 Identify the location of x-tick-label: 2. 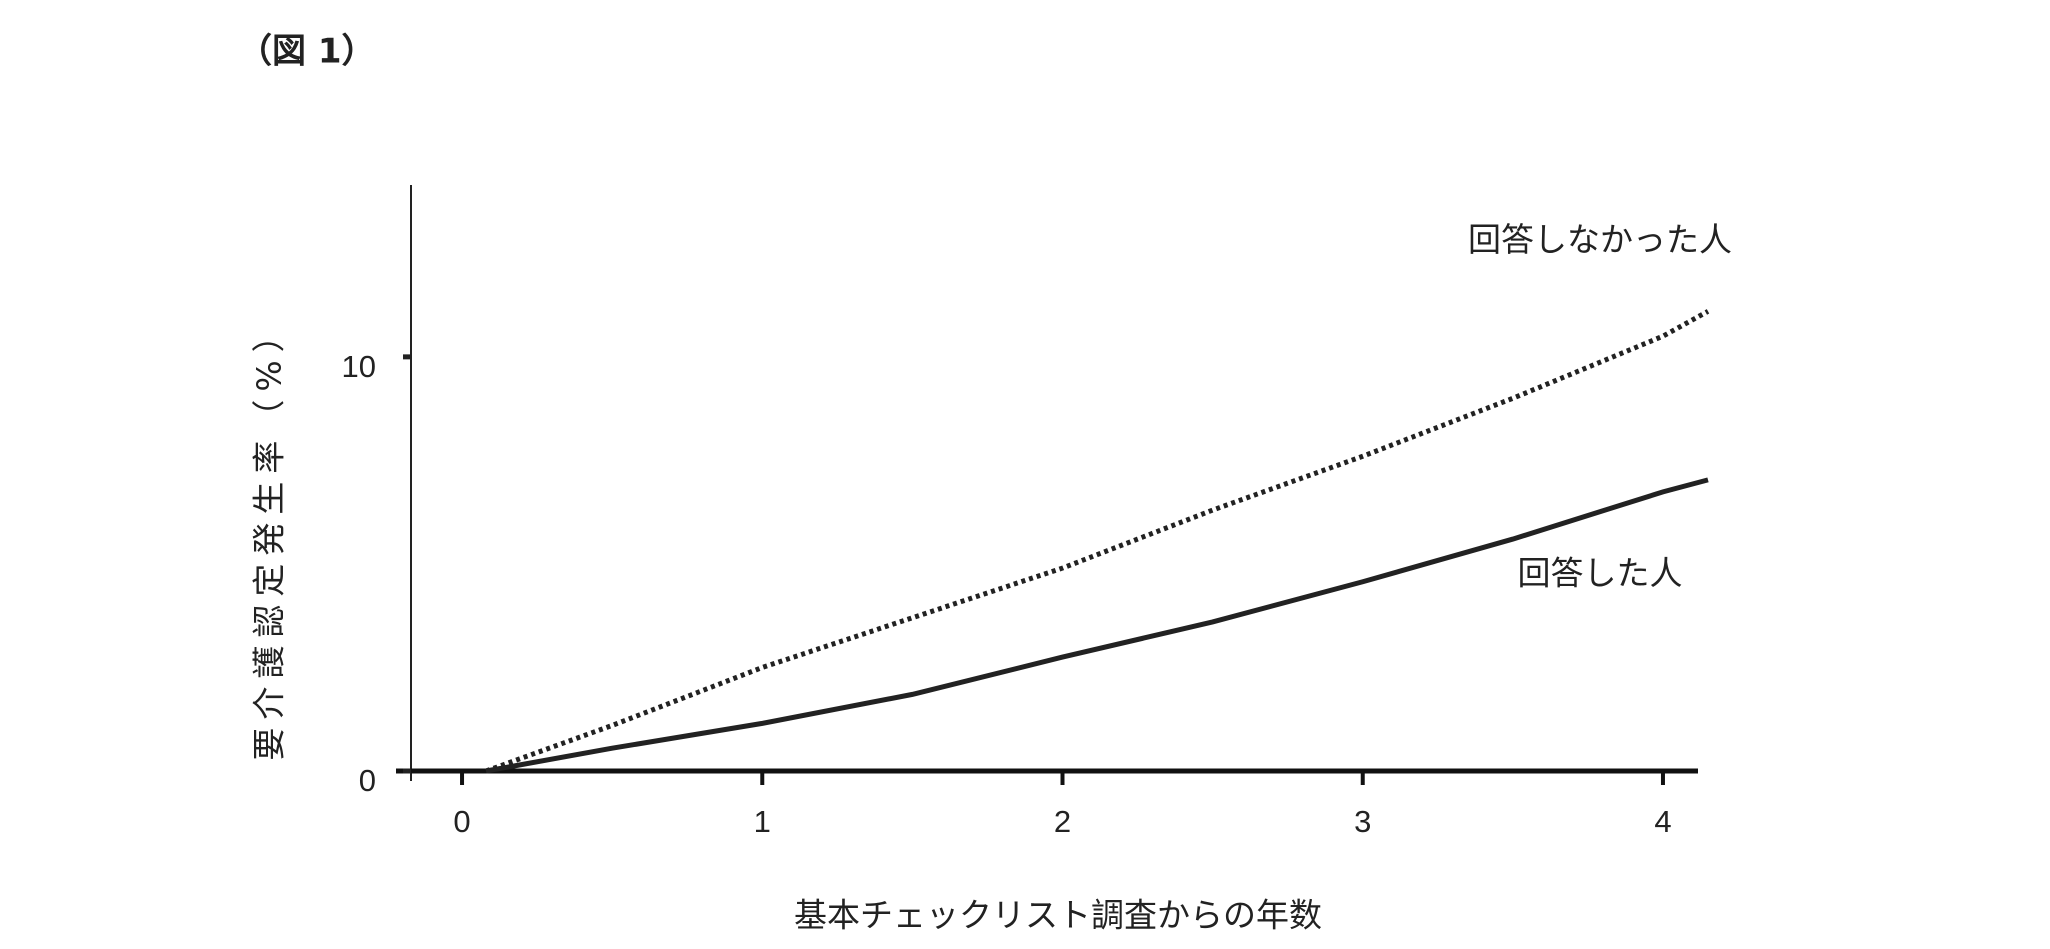
(1062, 821).